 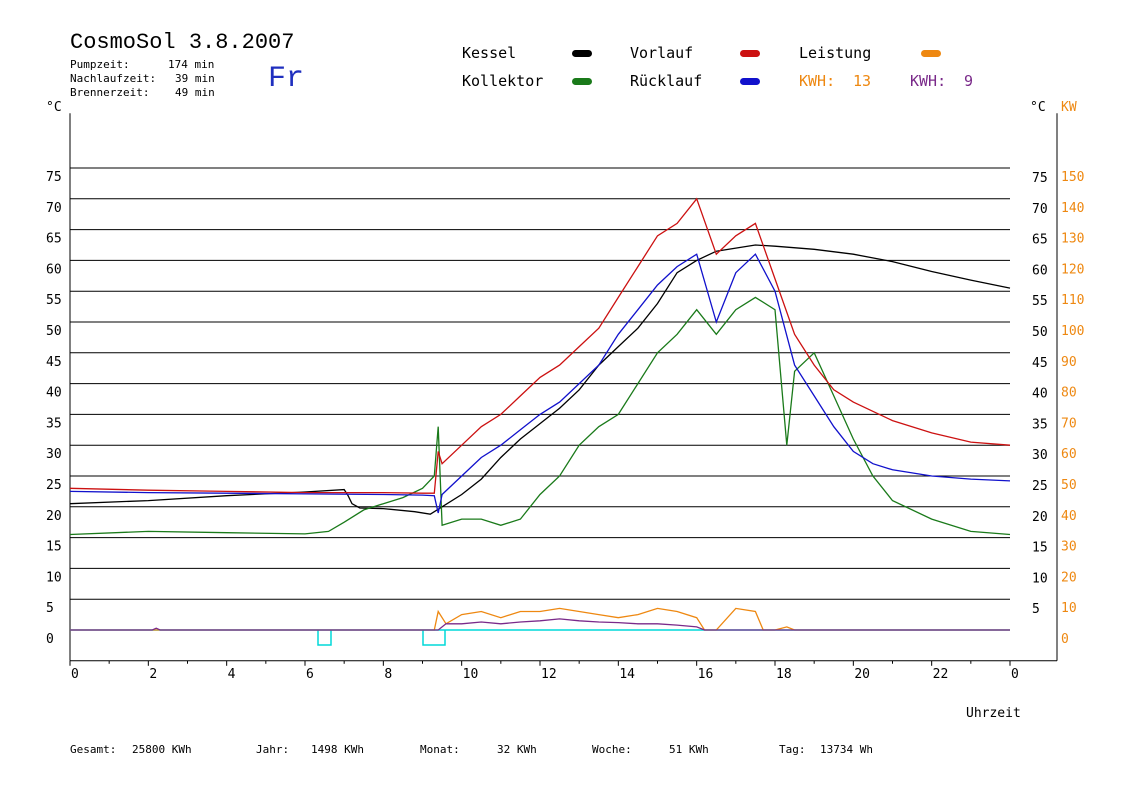 What do you see at coordinates (54, 423) in the screenshot?
I see `y-tick-label-left: 35` at bounding box center [54, 423].